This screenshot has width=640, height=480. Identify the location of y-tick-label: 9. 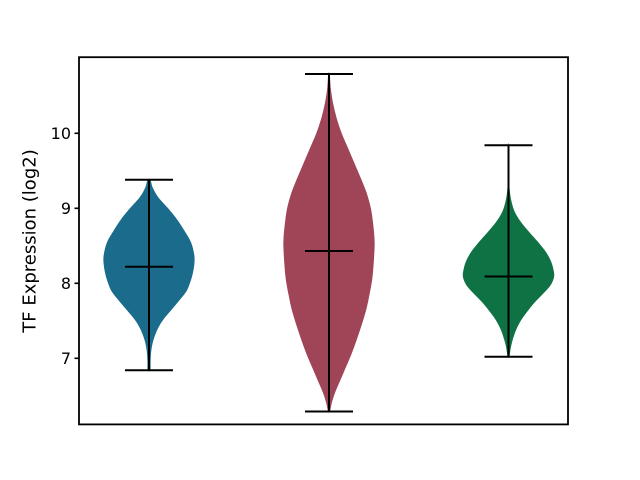
(66, 208).